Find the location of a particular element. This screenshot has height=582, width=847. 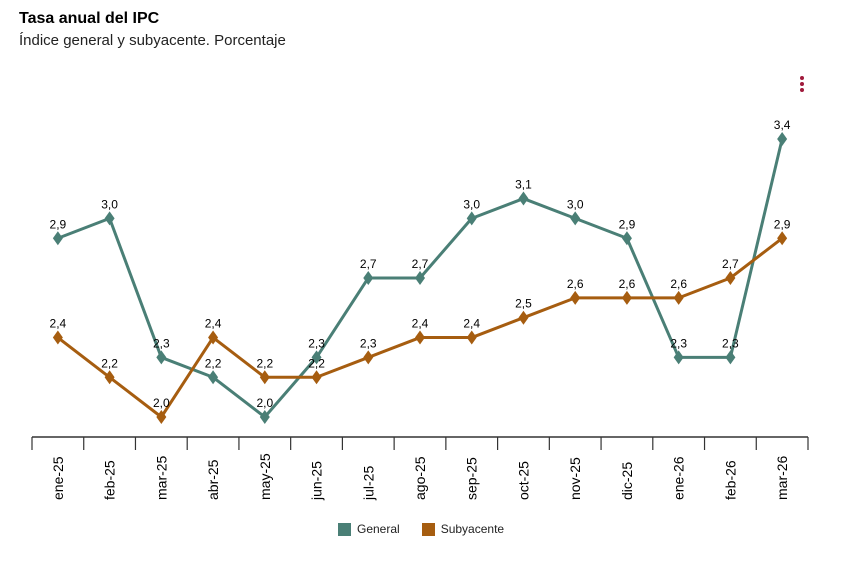

chart-subtitle: Índice general y subyacente. Porcentaje is located at coordinates (152, 40).